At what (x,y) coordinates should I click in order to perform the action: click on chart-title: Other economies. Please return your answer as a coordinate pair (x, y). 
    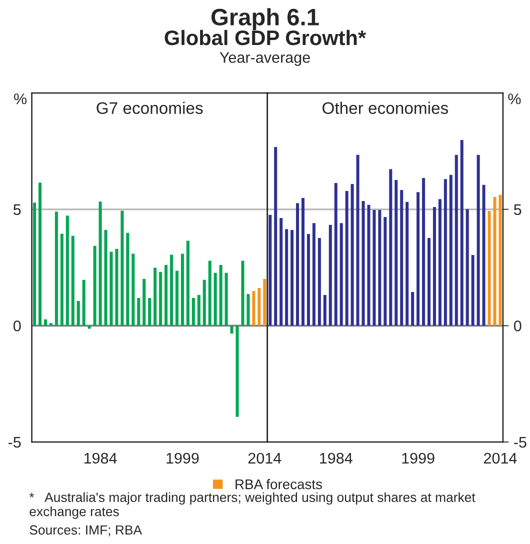
    Looking at the image, I should click on (385, 108).